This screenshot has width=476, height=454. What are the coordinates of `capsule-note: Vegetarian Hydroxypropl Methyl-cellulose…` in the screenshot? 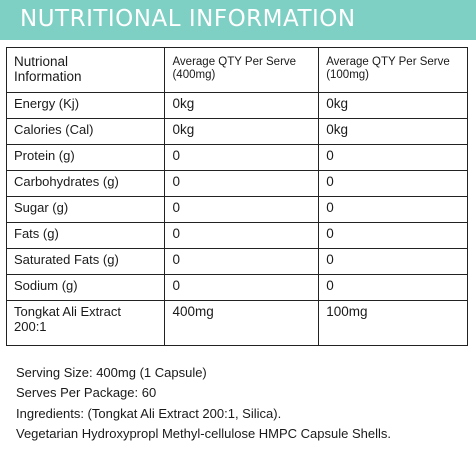 It's located at (204, 433).